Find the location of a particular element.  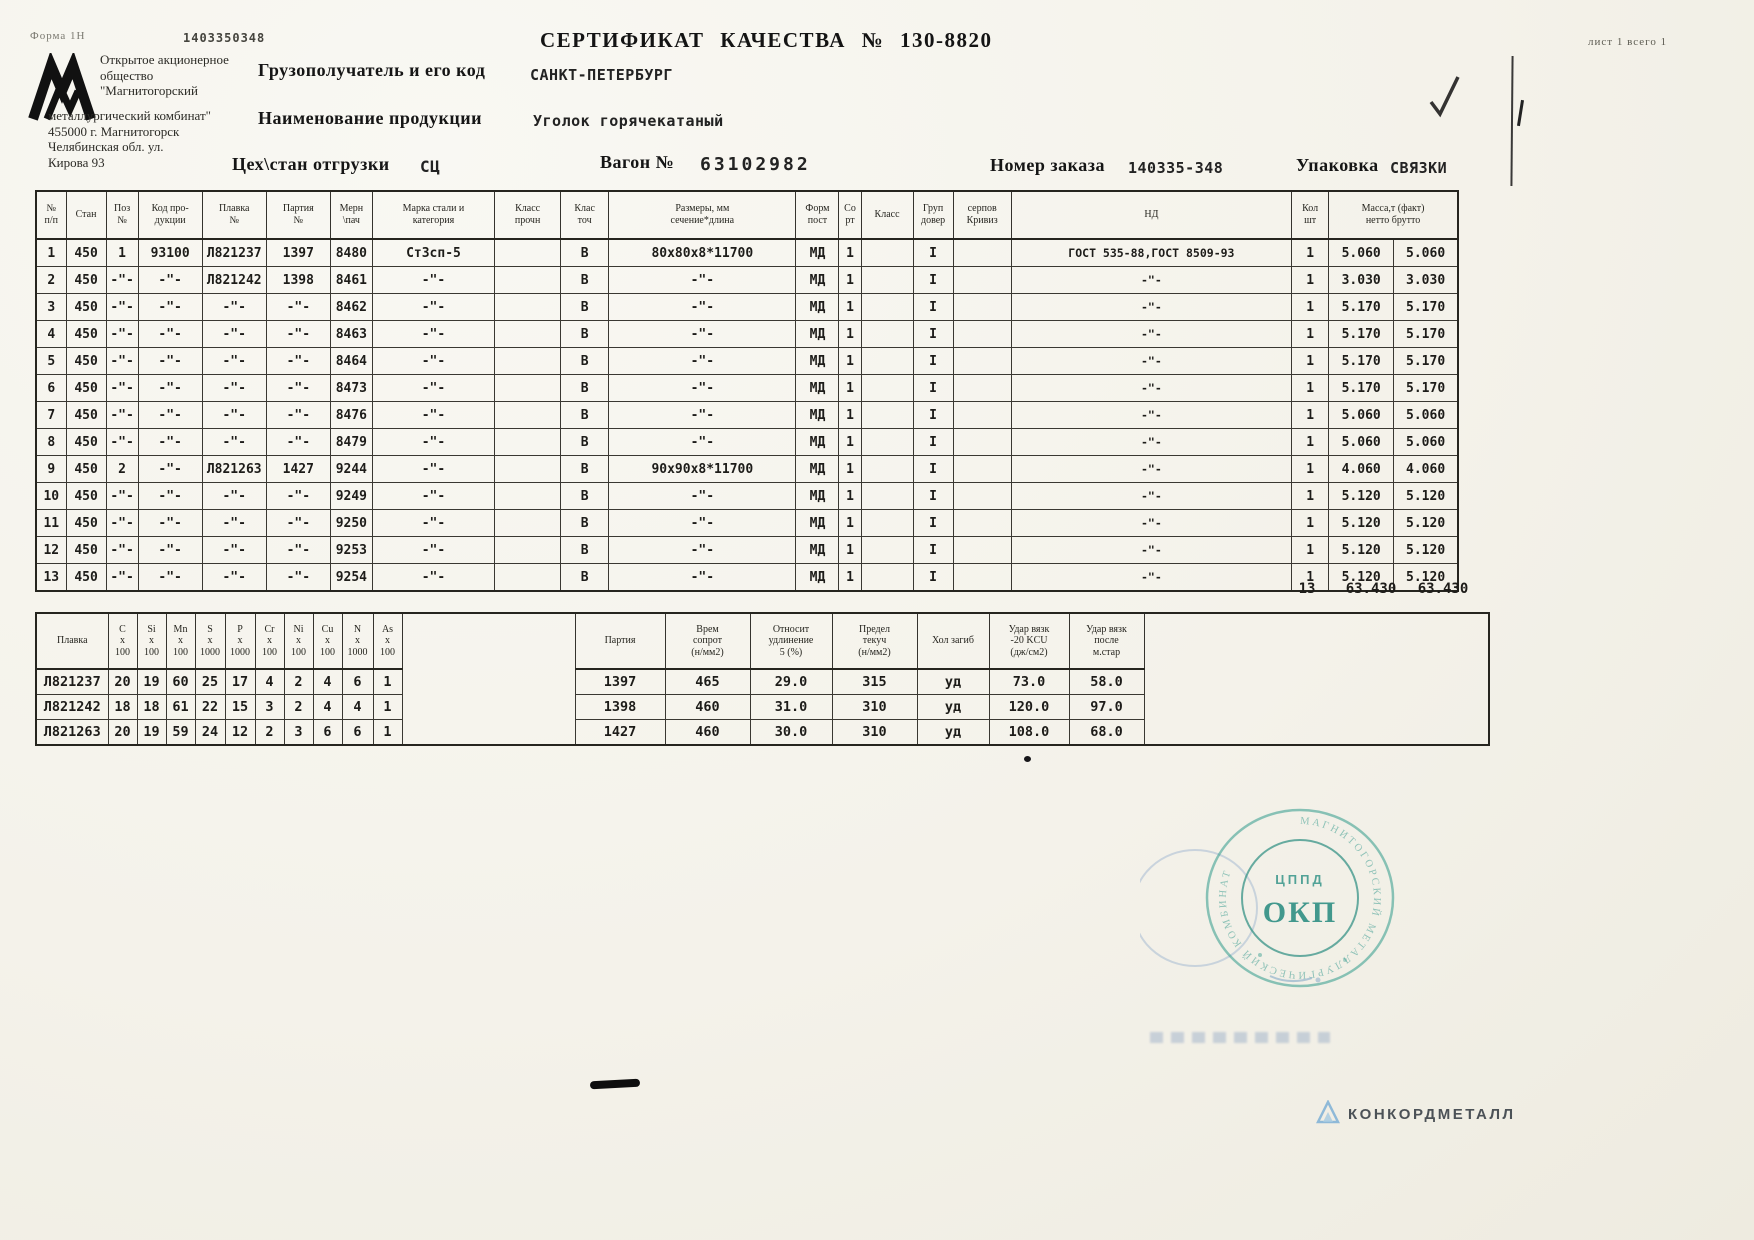

table-cell: Ст3сп-5 is located at coordinates (433, 252).